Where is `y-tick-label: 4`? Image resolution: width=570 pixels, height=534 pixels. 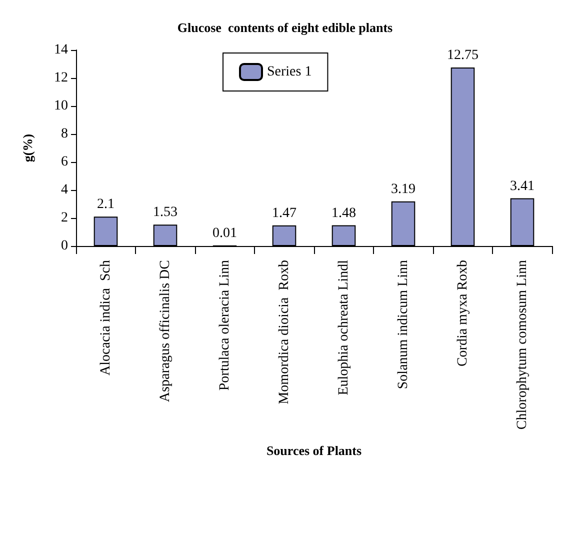
y-tick-label: 4 is located at coordinates (64, 190).